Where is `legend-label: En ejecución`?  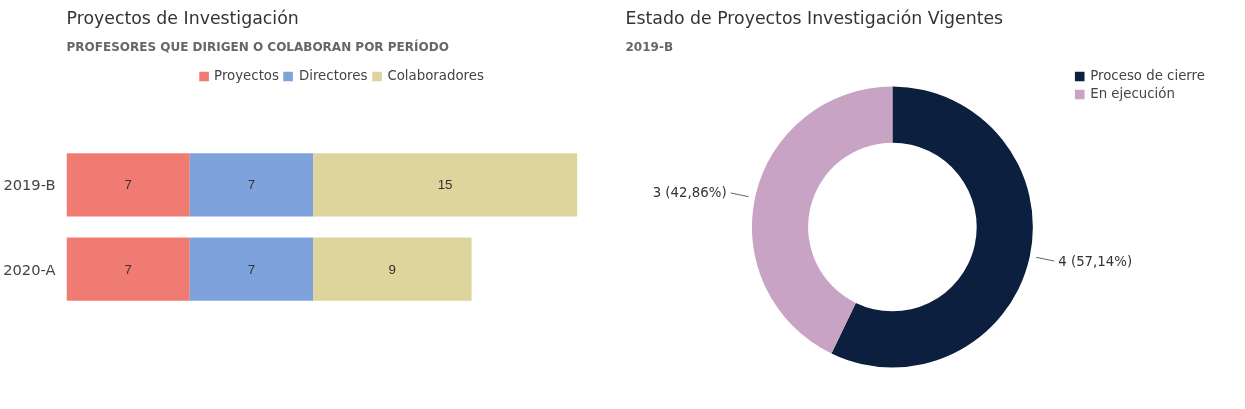 legend-label: En ejecución is located at coordinates (1132, 93).